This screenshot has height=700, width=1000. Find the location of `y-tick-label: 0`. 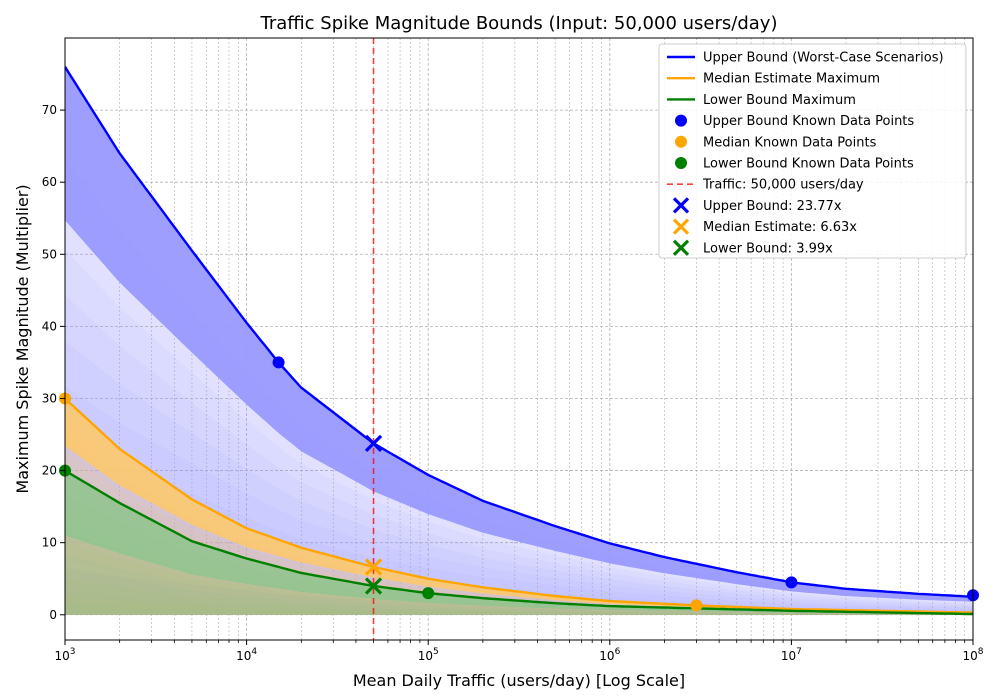

y-tick-label: 0 is located at coordinates (53, 615).